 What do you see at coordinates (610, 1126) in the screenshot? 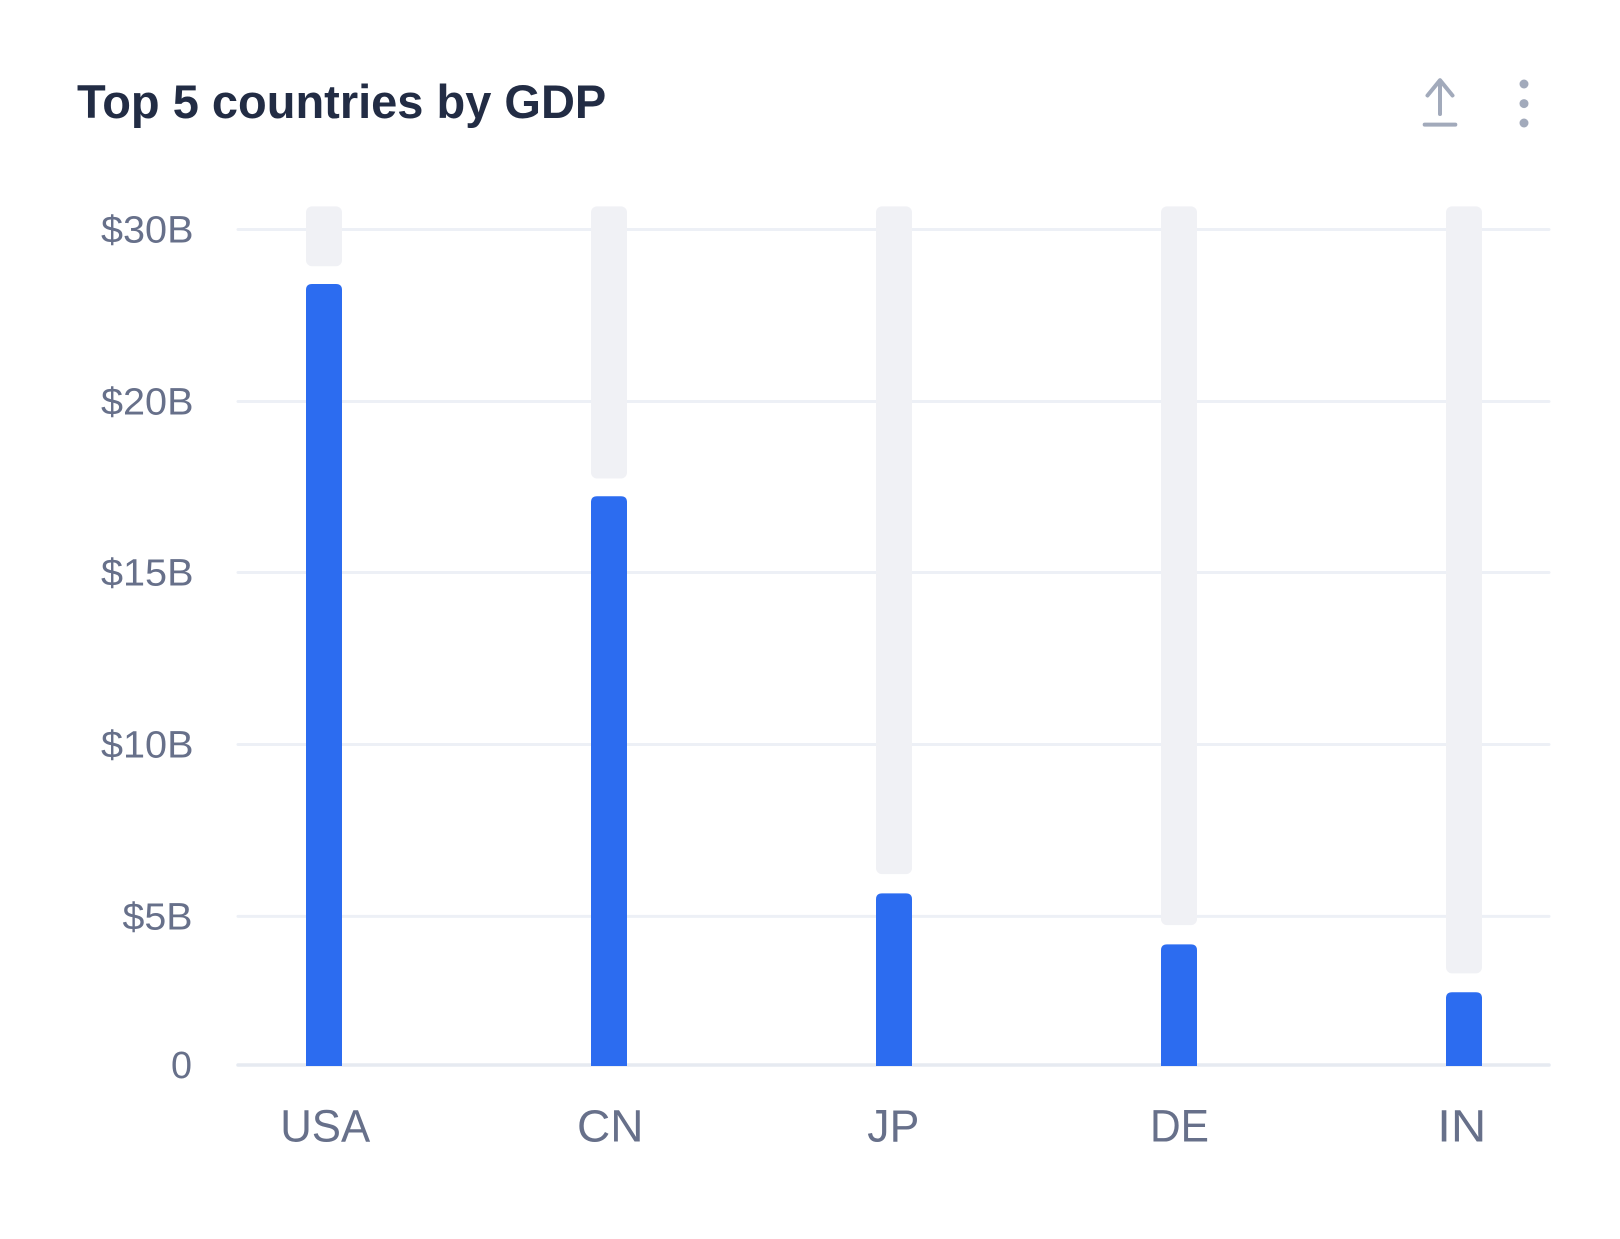
I see `svg-text: CN` at bounding box center [610, 1126].